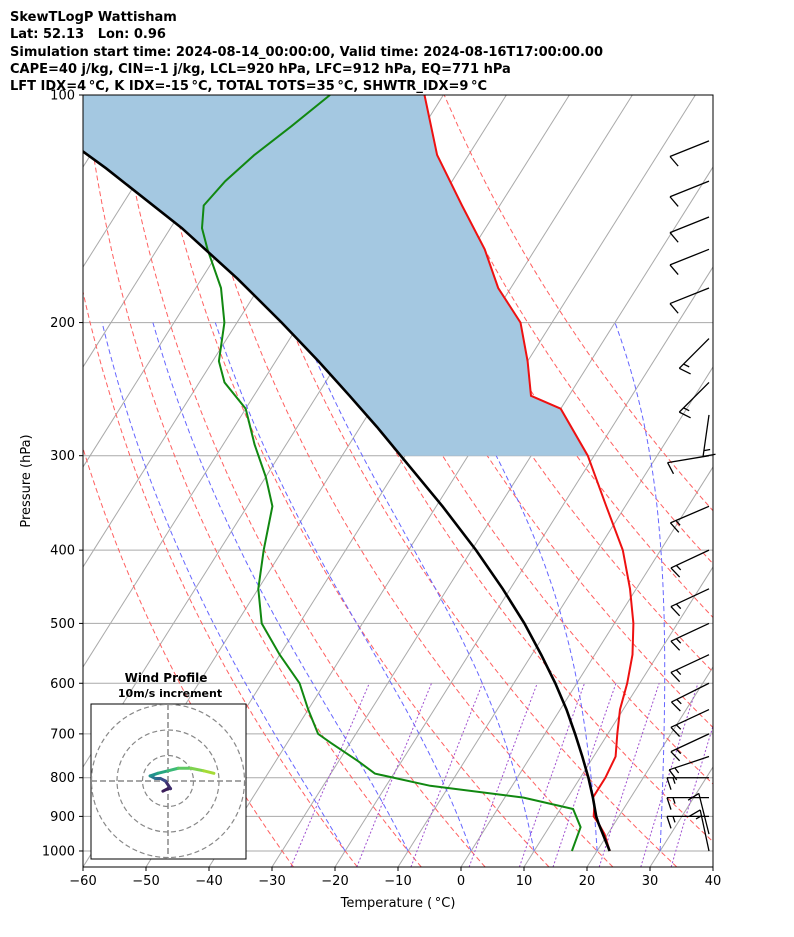  What do you see at coordinates (208, 881) in the screenshot?
I see `x-tick-label: −40` at bounding box center [208, 881].